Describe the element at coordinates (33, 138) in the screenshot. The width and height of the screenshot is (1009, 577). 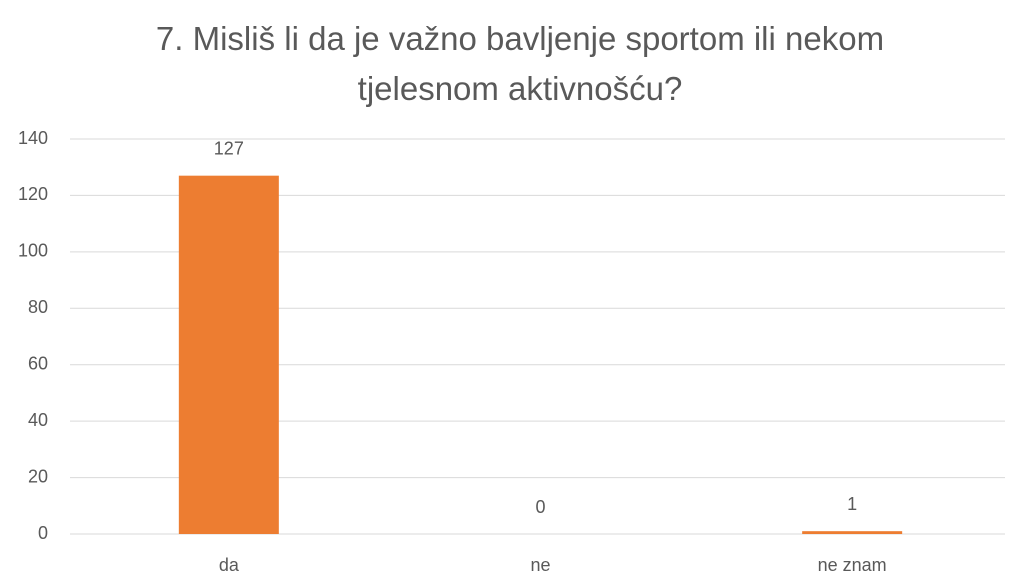
I see `y-tick-label: 140` at that location.